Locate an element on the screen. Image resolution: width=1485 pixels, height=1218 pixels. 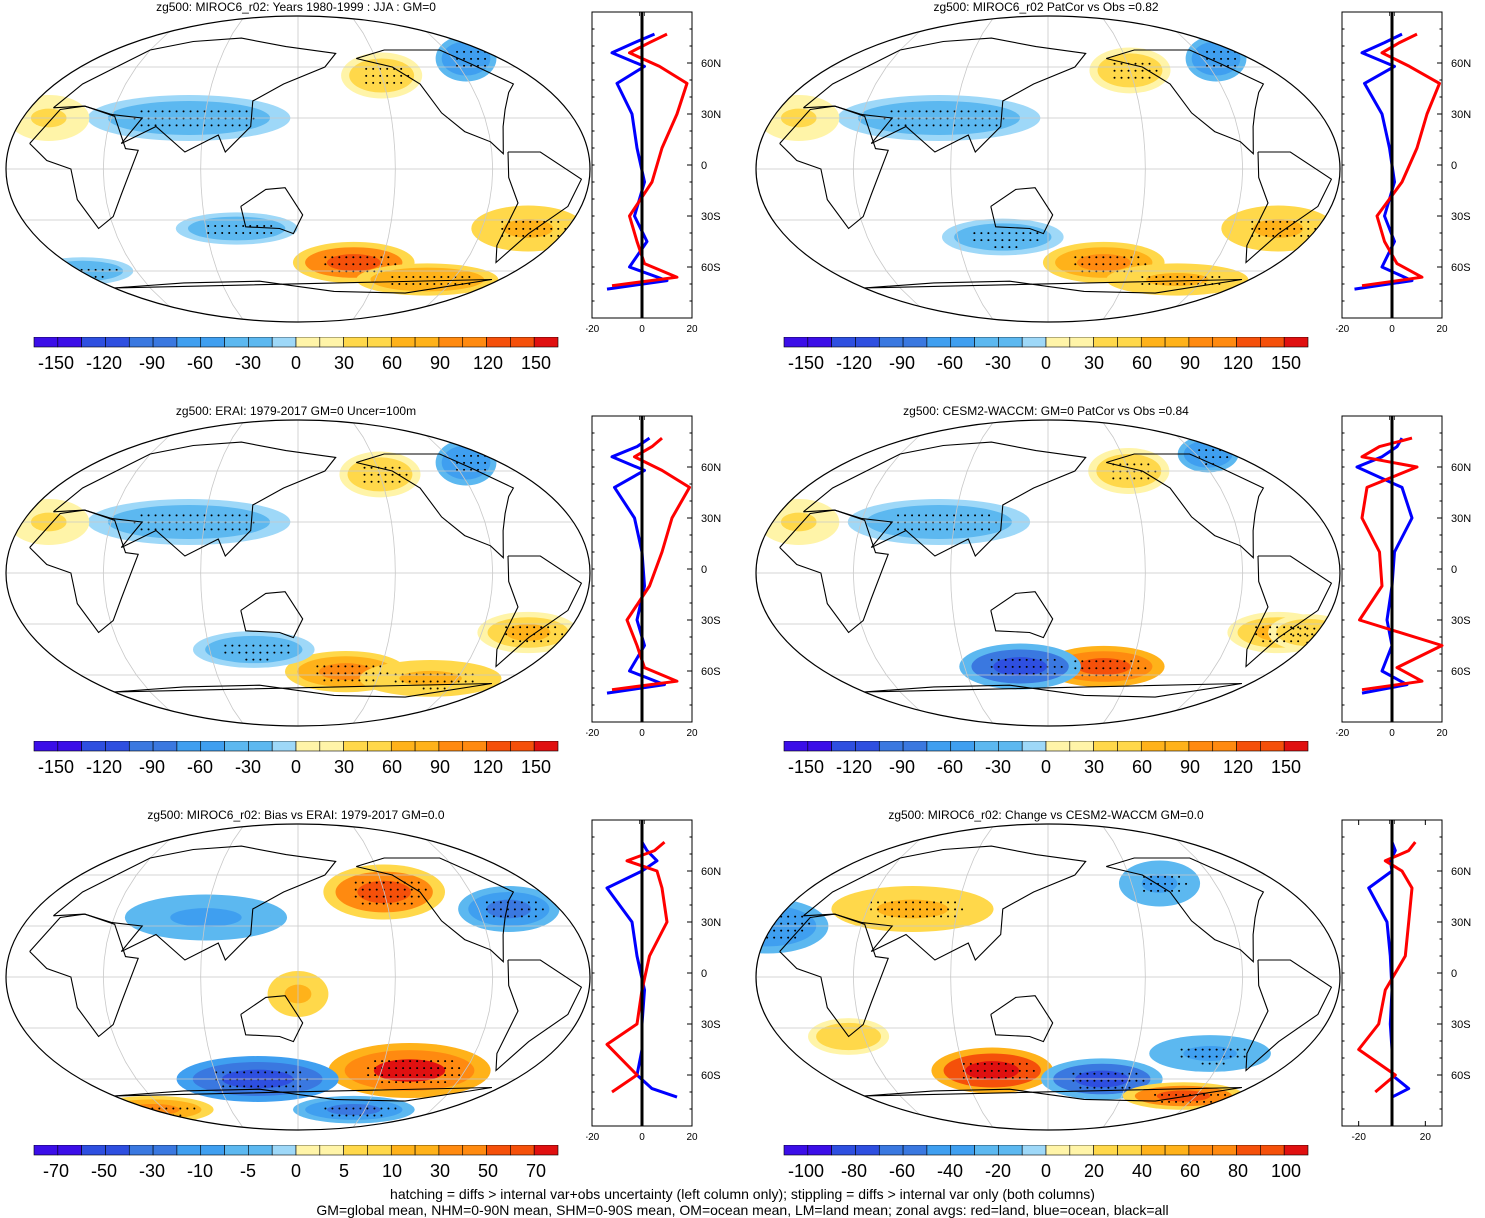
y-tick-label: 30N is located at coordinates (1461, 923).